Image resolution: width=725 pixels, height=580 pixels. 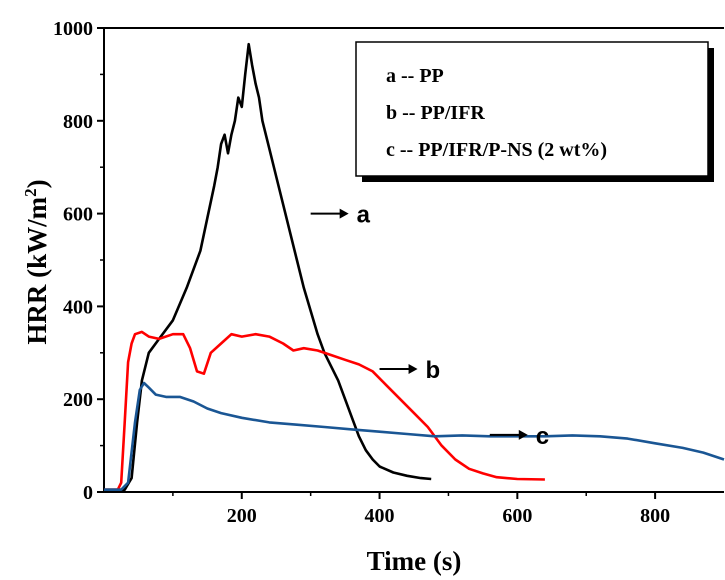 I want to click on y-axis-title-close: ), so click(x=37, y=183).